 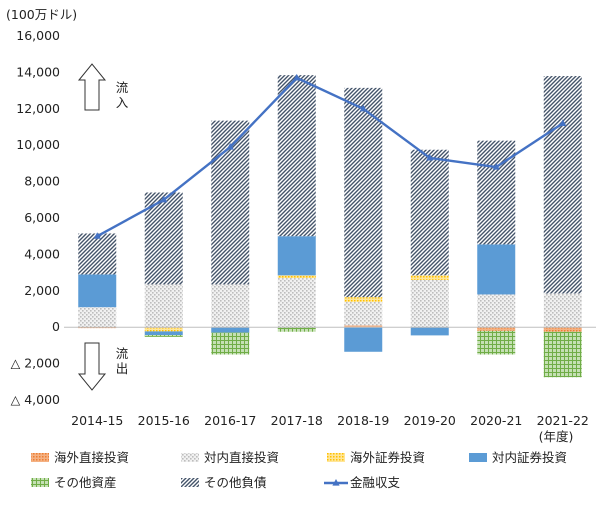 What do you see at coordinates (164, 420) in the screenshot?
I see `x-tick-label: 2015-16` at bounding box center [164, 420].